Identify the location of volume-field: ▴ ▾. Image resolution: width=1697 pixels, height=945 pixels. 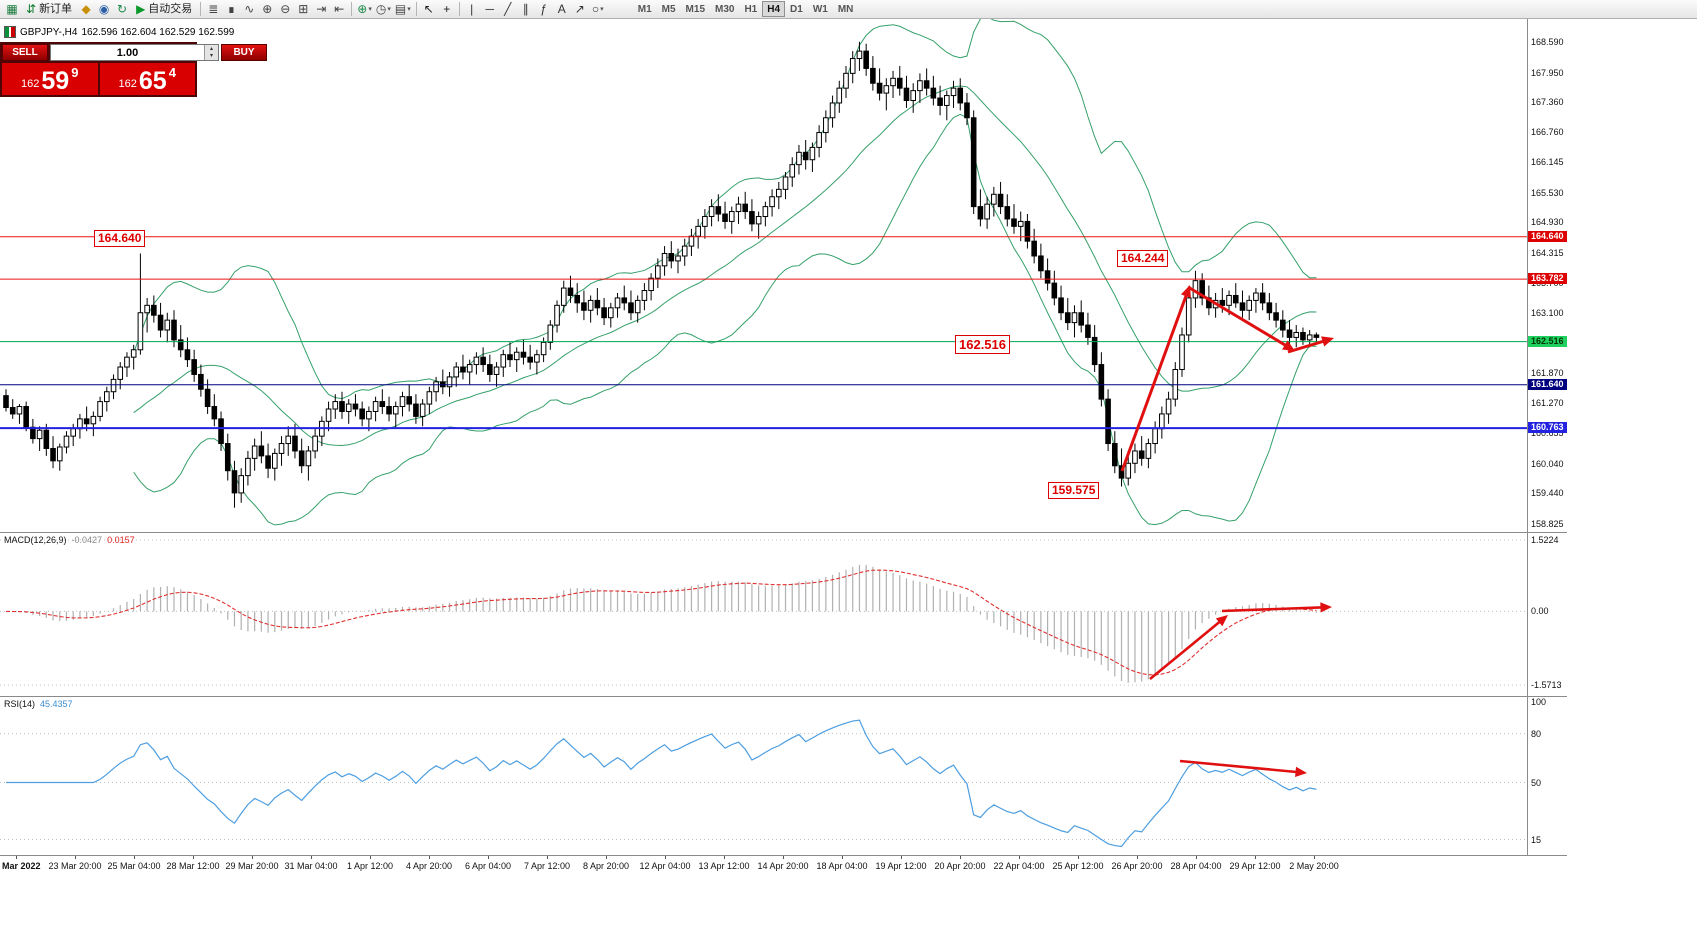
(134, 52).